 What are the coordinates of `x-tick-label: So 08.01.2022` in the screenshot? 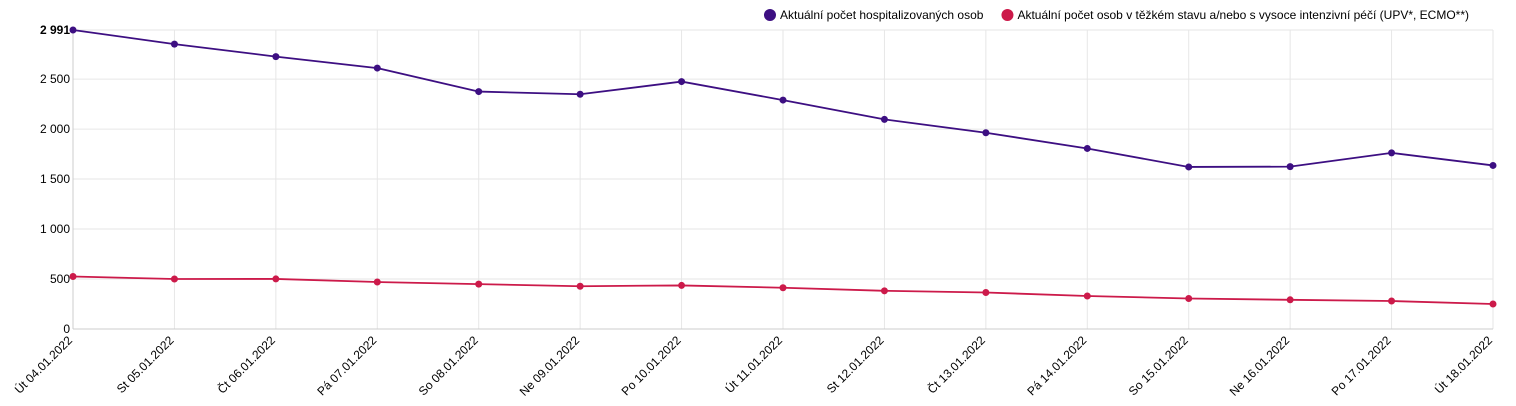 It's located at (448, 365).